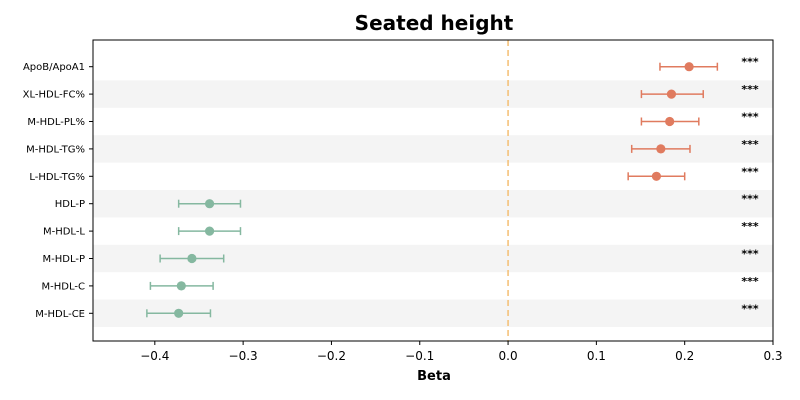 The width and height of the screenshot is (800, 400). What do you see at coordinates (391, 92) in the screenshot?
I see `estimate-row: XL-HDL-FC% ***` at bounding box center [391, 92].